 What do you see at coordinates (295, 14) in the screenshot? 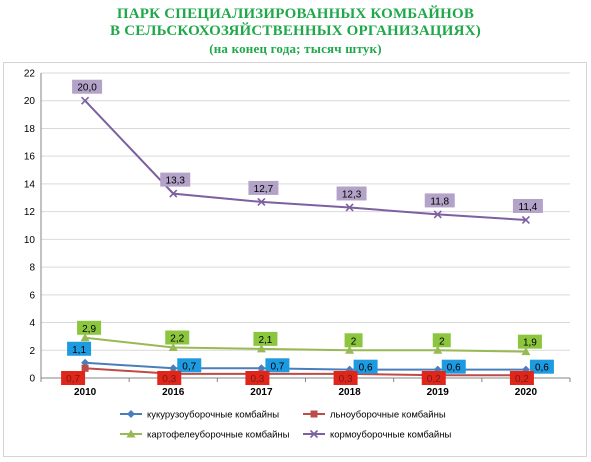
I see `chart-title-line-1: ПАРК СПЕЦИАЛИЗИРОВАННЫХ КОМБАЙНОВ` at bounding box center [295, 14].